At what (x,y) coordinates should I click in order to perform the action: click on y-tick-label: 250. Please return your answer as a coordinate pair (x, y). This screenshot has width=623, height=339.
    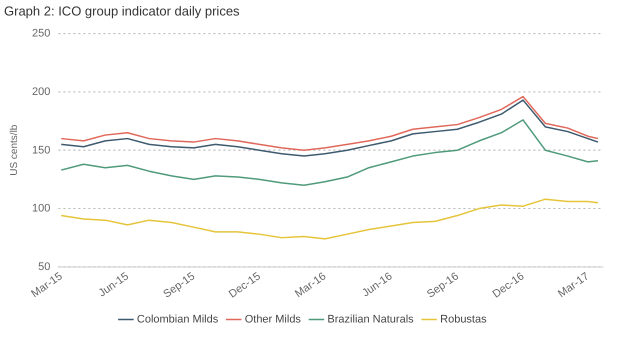
    Looking at the image, I should click on (41, 34).